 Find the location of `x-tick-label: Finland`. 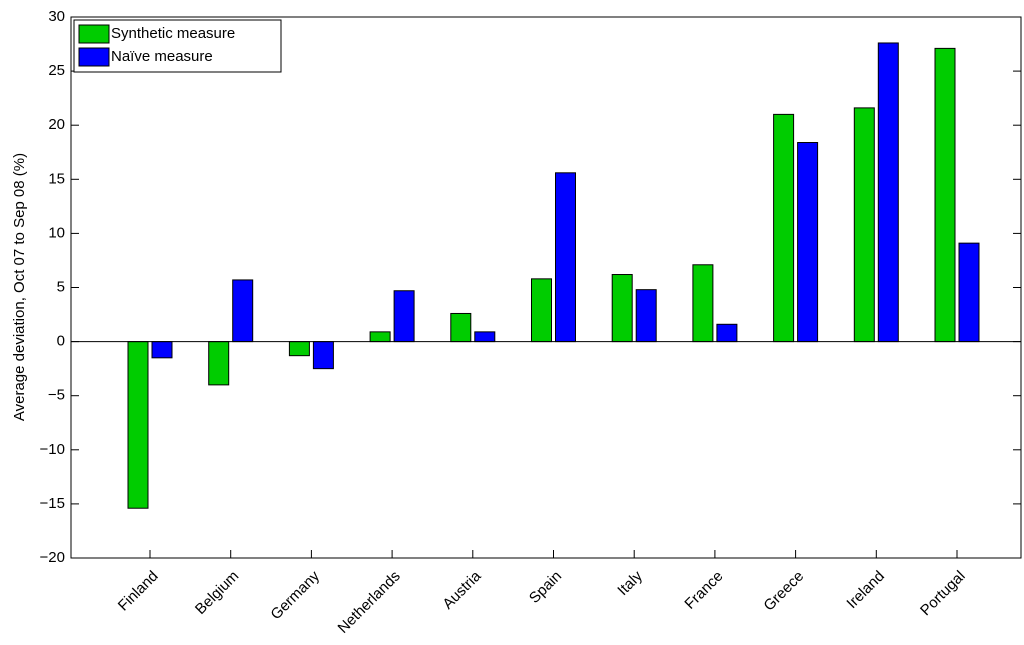

x-tick-label: Finland is located at coordinates (138, 591).